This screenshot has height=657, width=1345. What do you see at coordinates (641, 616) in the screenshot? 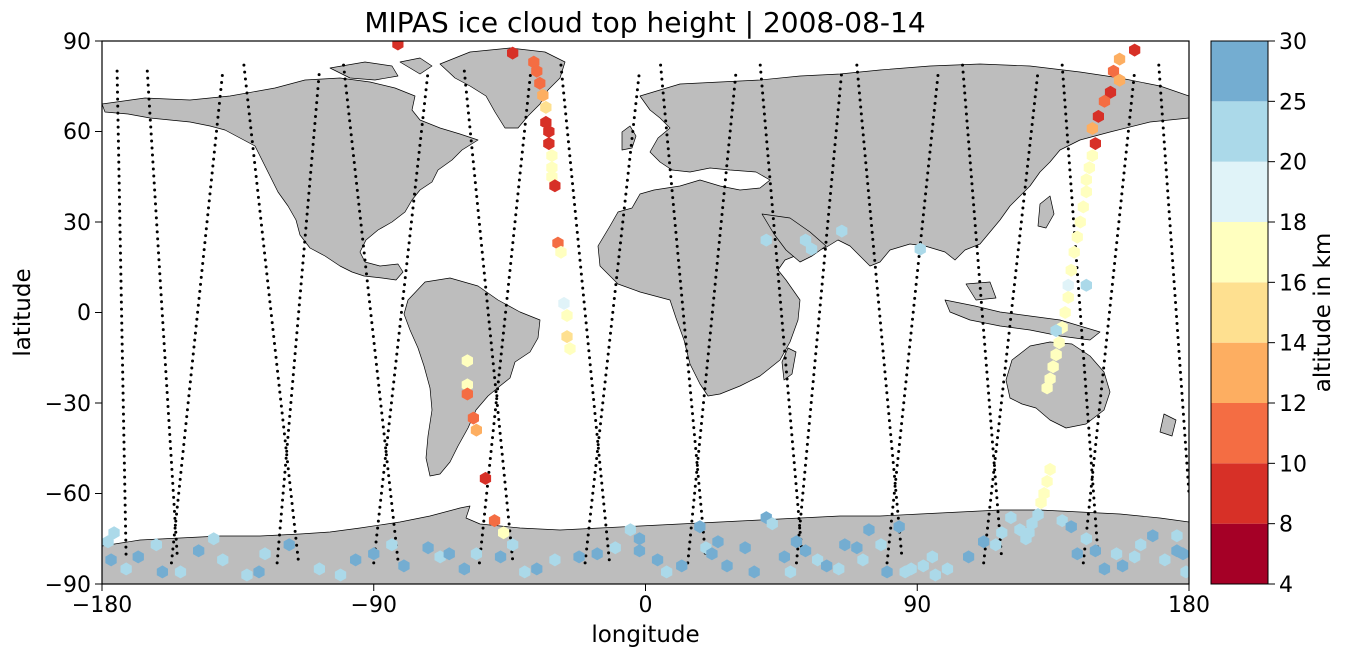
I see `x-axis: −180 −90 0 90 180 longitude` at bounding box center [641, 616].